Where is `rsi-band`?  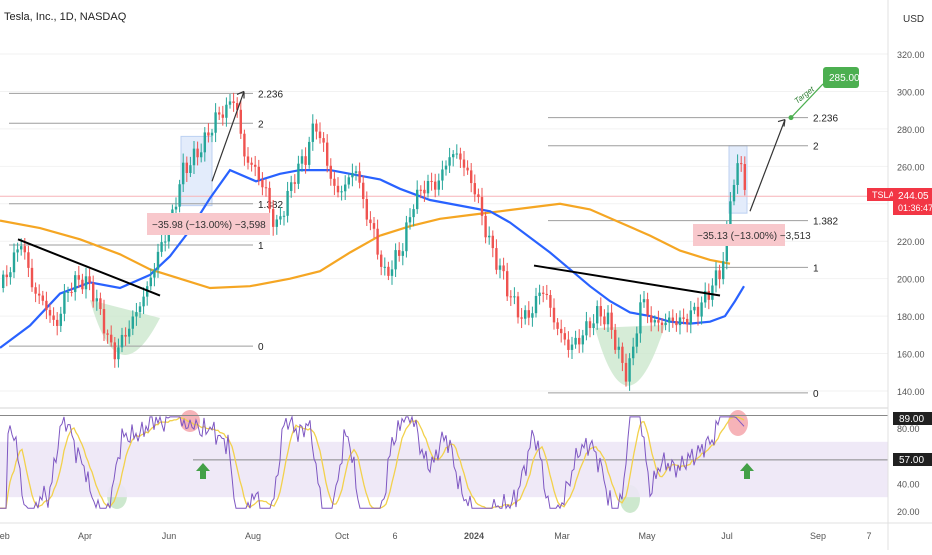
rsi-band is located at coordinates (444, 469).